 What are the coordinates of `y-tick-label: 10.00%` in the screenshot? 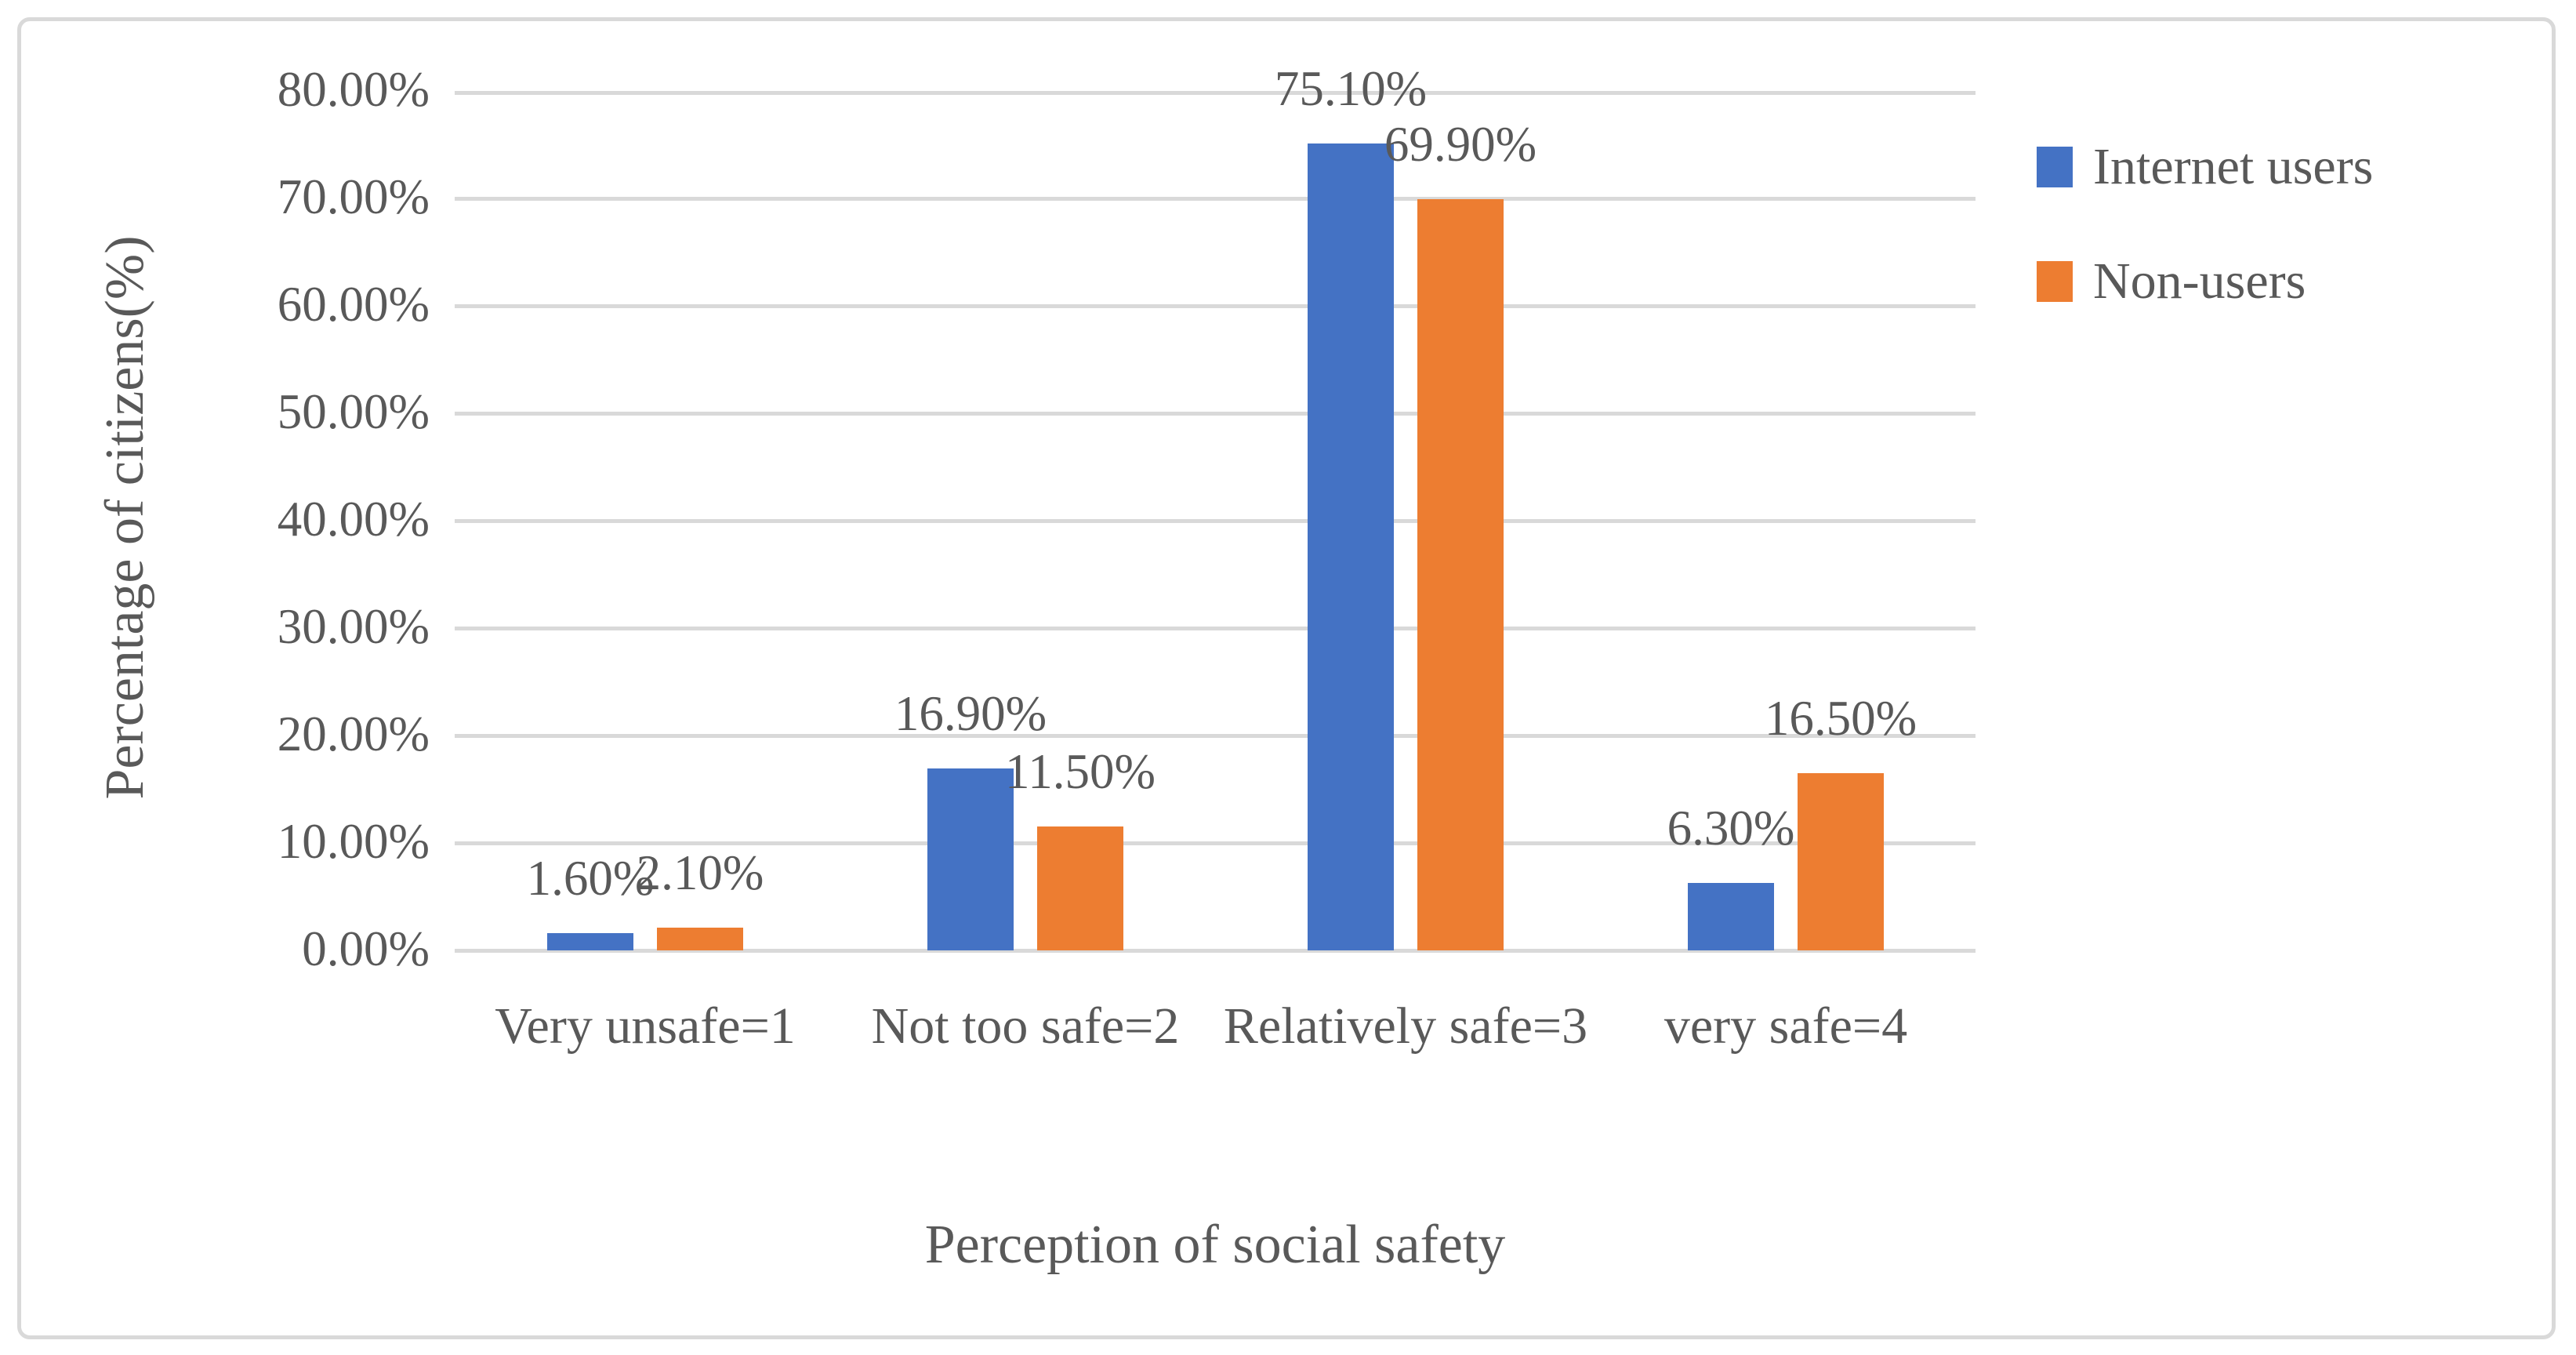 It's located at (354, 842).